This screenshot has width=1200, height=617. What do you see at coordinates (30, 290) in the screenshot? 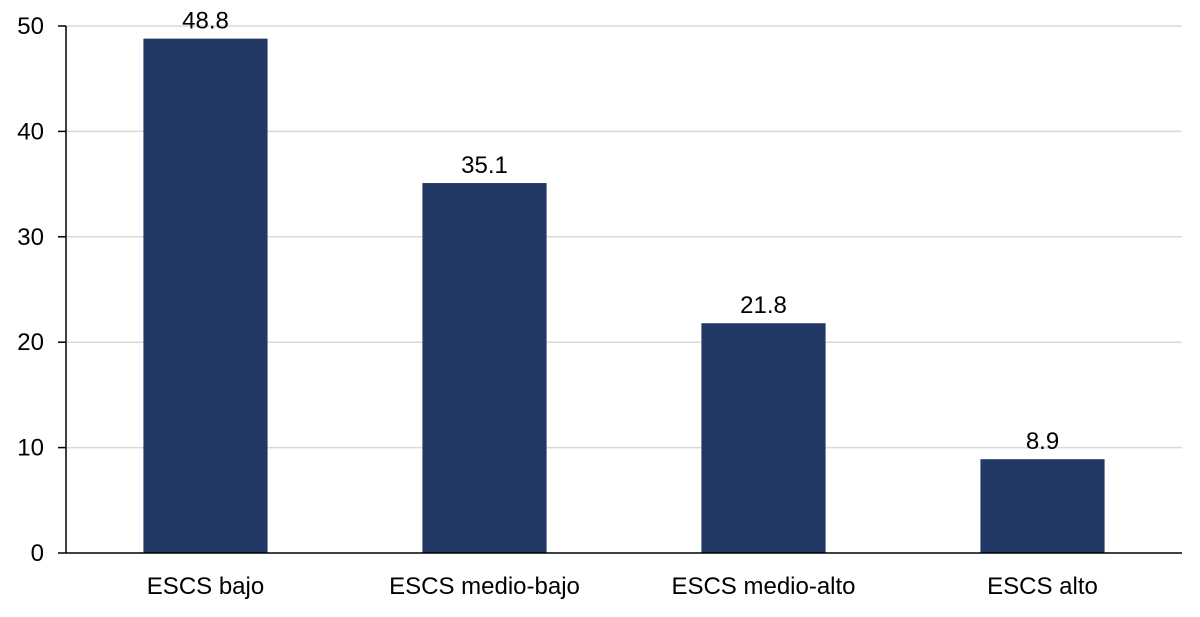
I see `y-tick-labels: 0 10 20 30 40 50` at bounding box center [30, 290].